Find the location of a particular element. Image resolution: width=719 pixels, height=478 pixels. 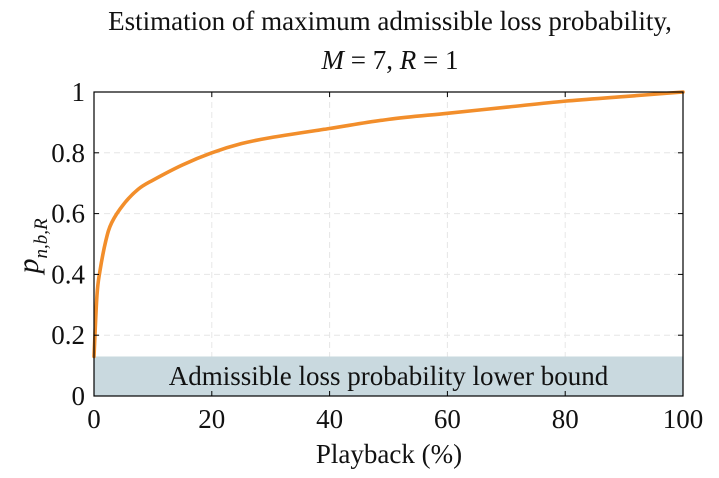

chart-title-line2: M = 7, R = 1 is located at coordinates (390, 60).